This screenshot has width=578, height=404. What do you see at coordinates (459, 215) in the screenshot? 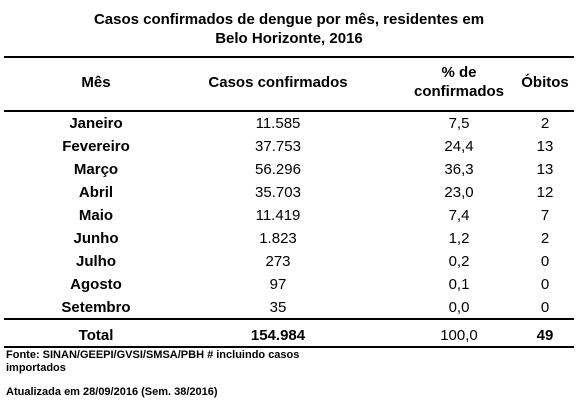
I see `cell-percent: 7,4` at bounding box center [459, 215].